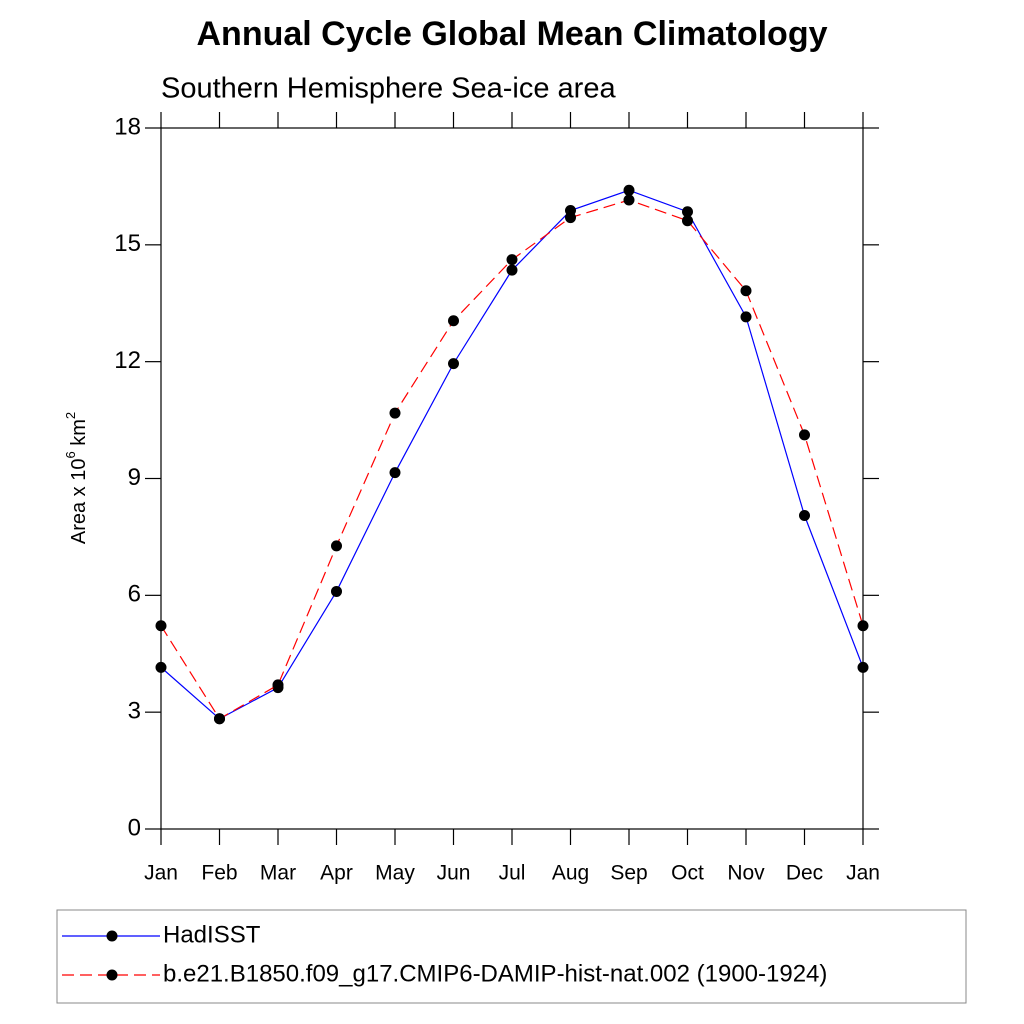  I want to click on legend-label: HadISST, so click(212, 934).